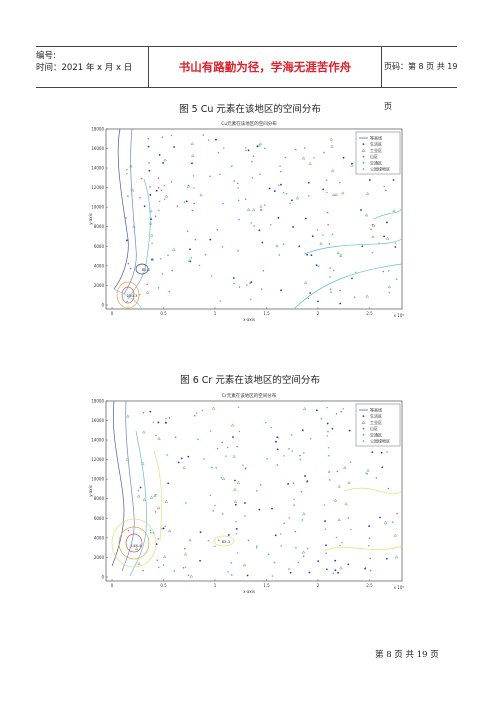  I want to click on y-tick-label: 4000, so click(99, 537).